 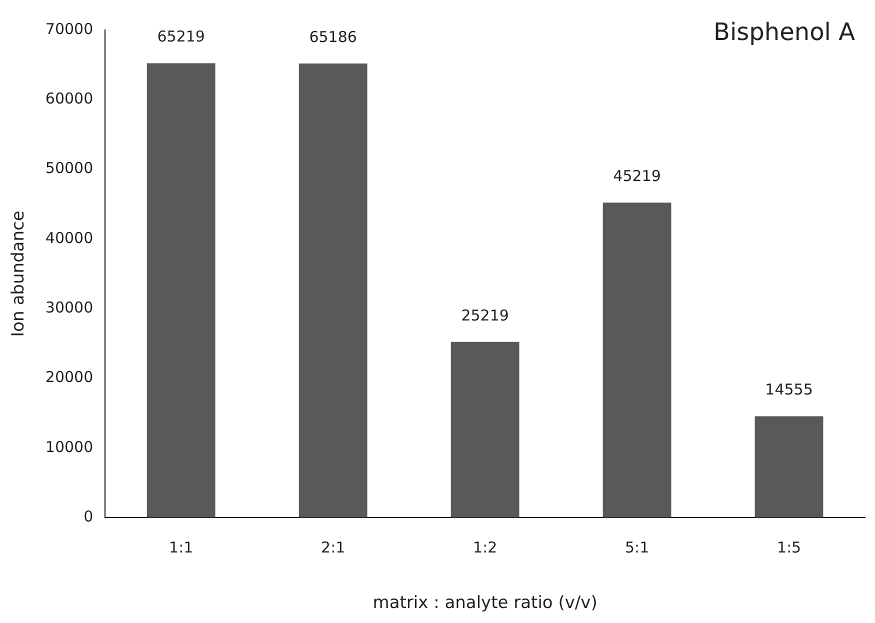 I want to click on chart-title: Bisphenol A, so click(x=785, y=32).